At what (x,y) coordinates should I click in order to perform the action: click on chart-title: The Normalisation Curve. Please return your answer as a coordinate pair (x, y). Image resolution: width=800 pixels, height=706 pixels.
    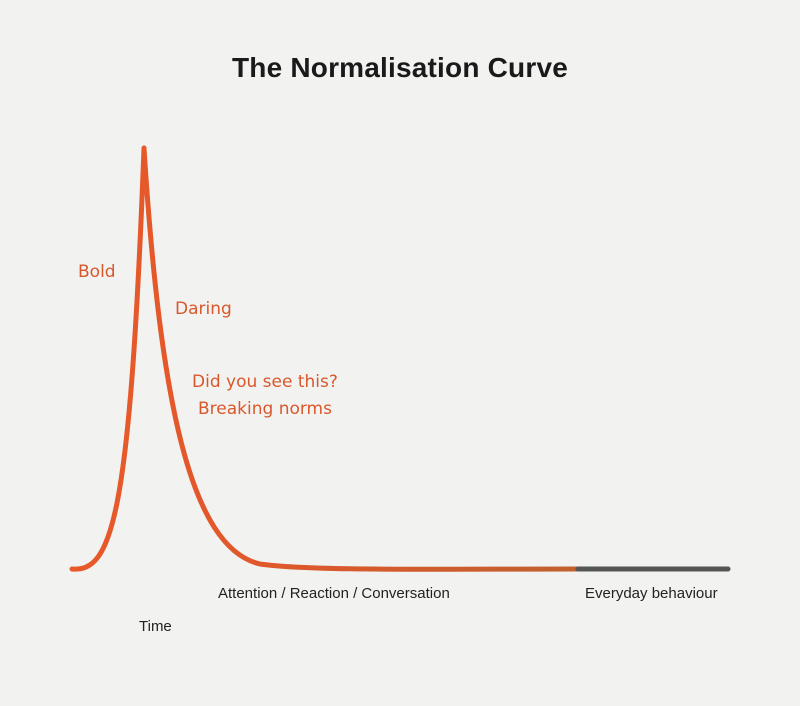
    Looking at the image, I should click on (399, 67).